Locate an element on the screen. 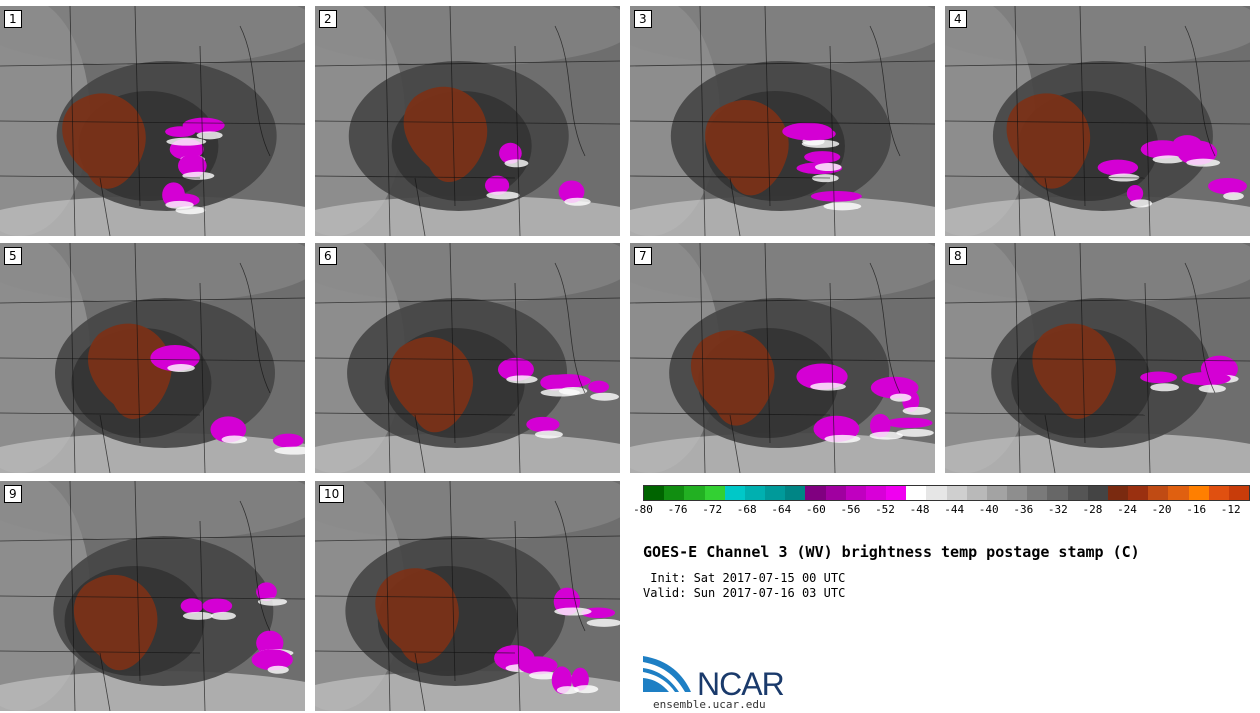 Image resolution: width=1260 pixels, height=713 pixels. postage-stamp-panel: 5 is located at coordinates (152, 358).